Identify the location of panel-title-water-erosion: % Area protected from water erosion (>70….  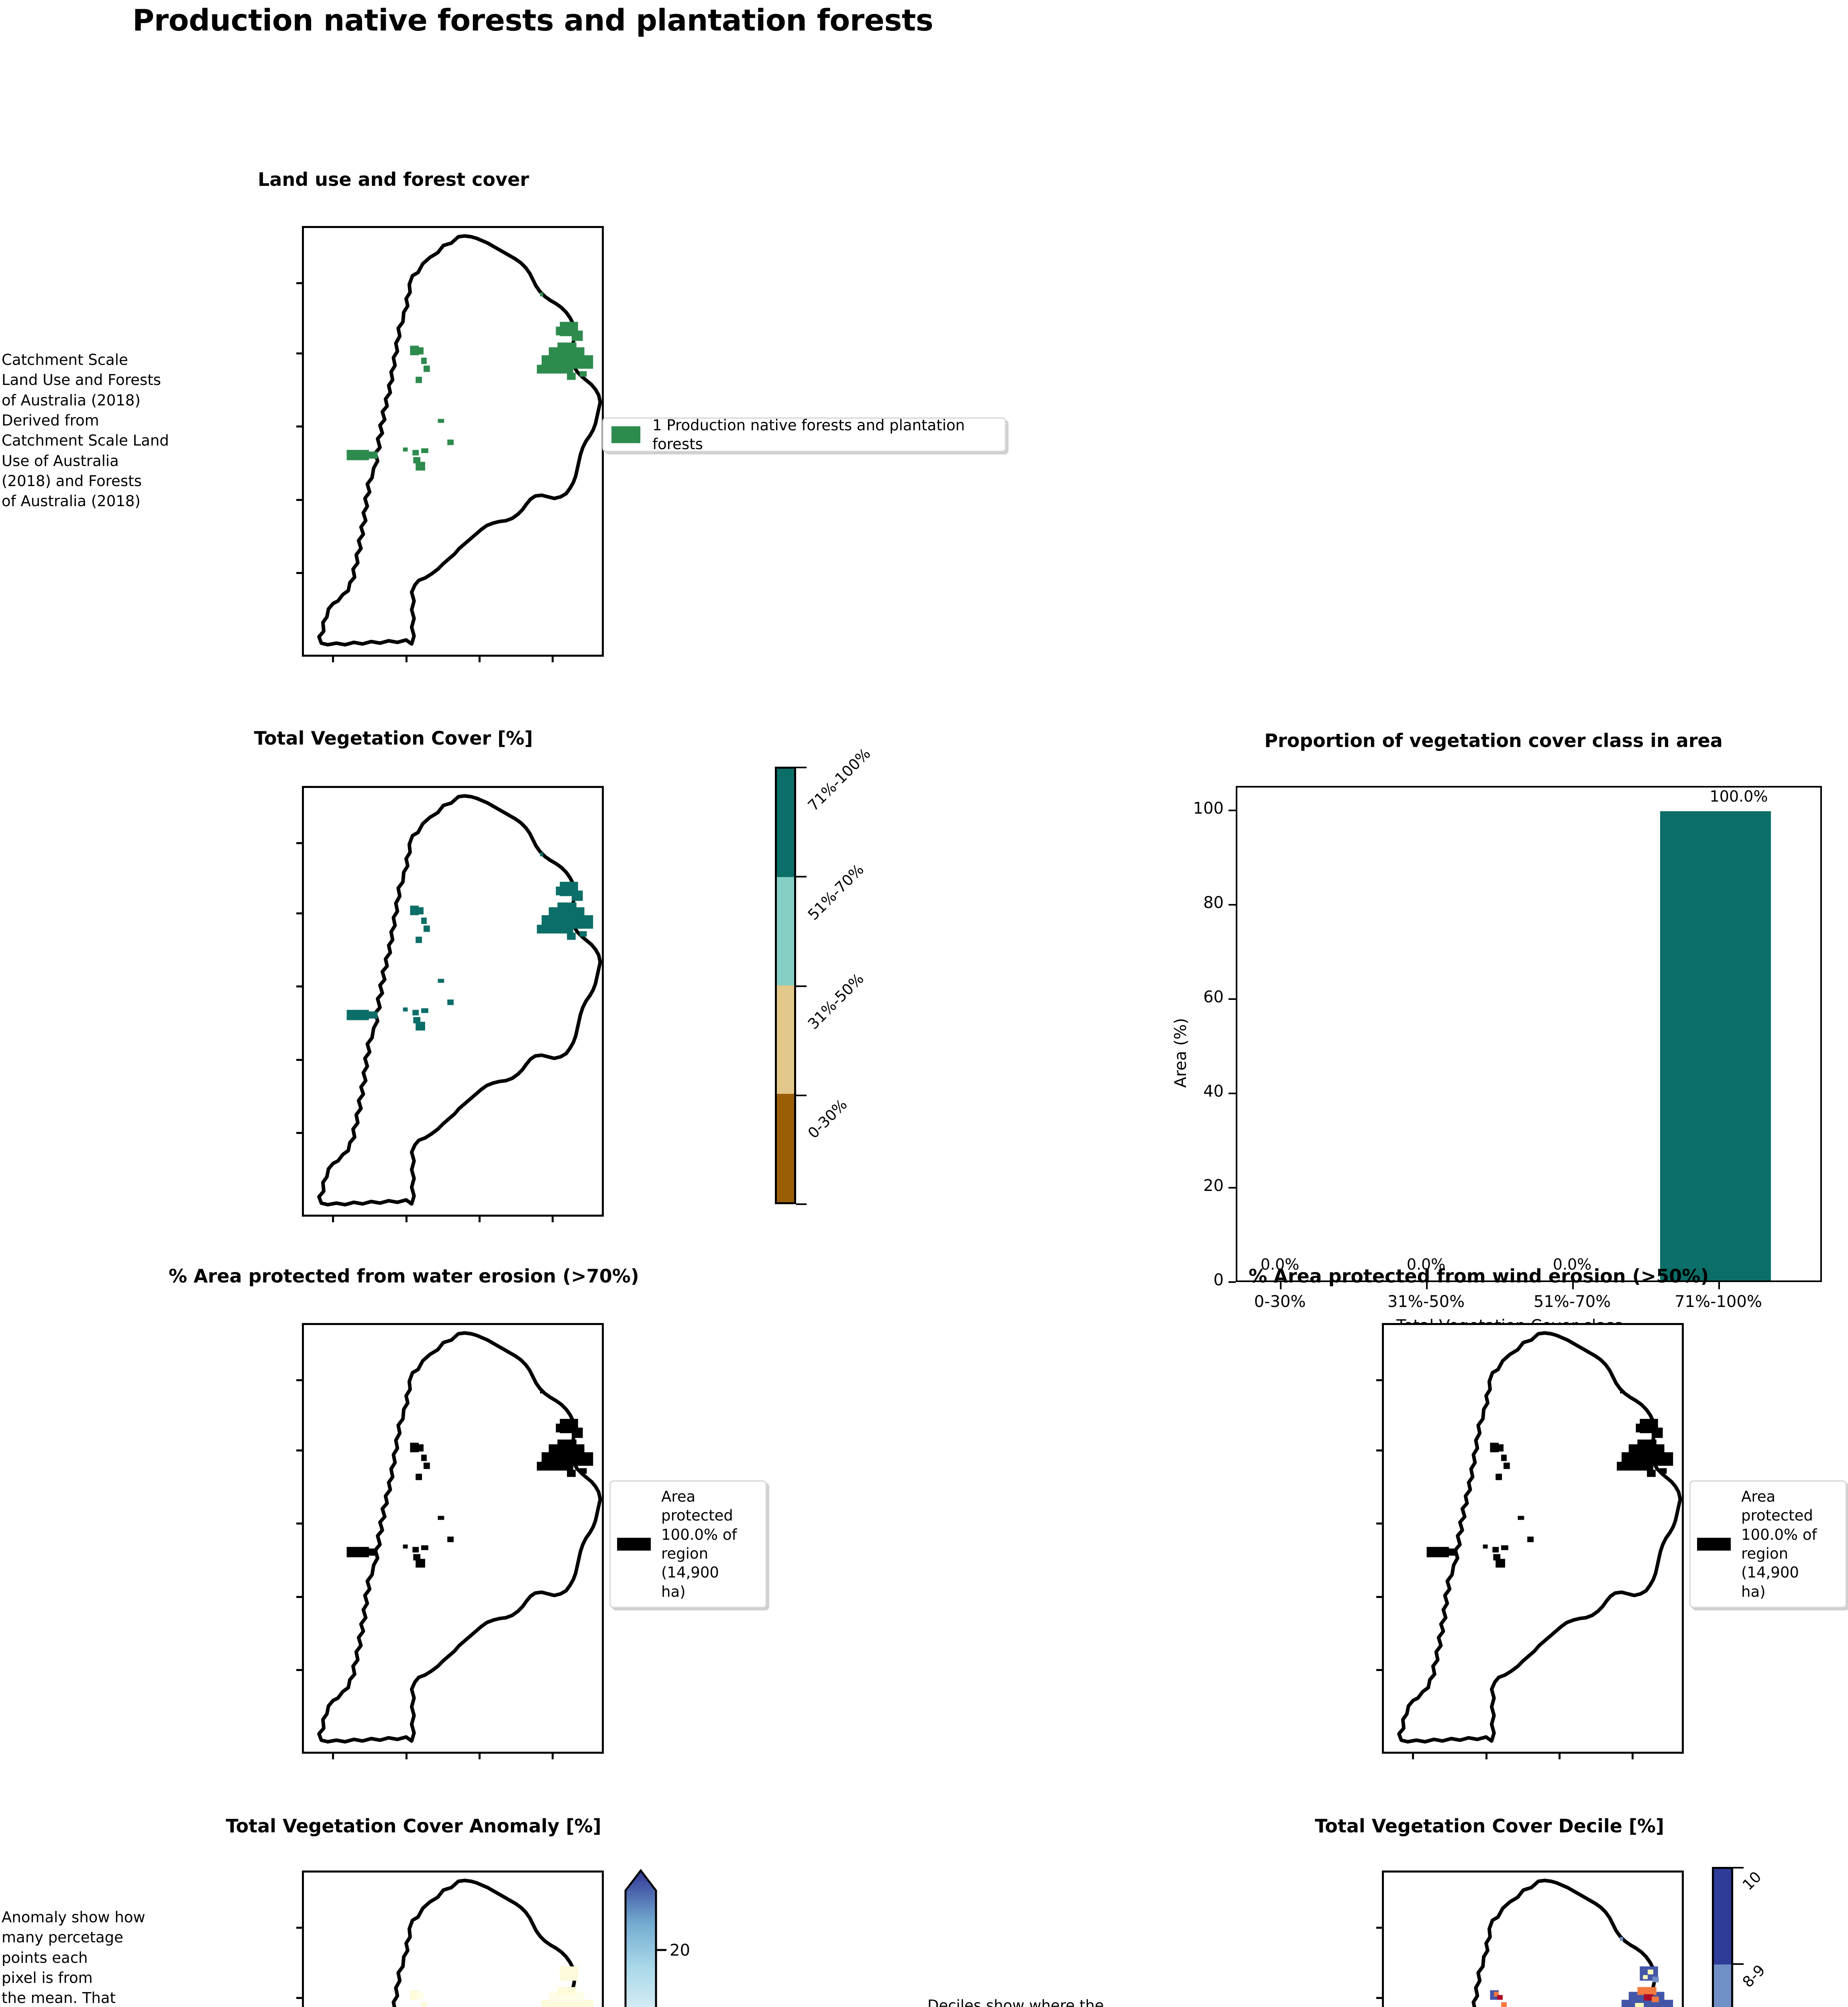
(404, 1276).